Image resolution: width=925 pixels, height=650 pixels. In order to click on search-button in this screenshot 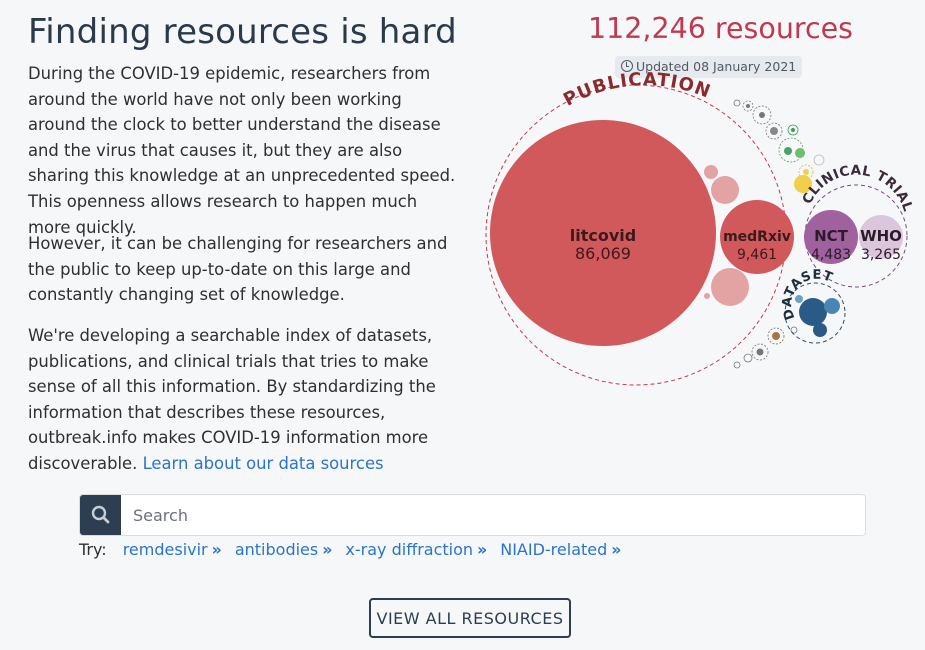, I will do `click(100, 515)`.